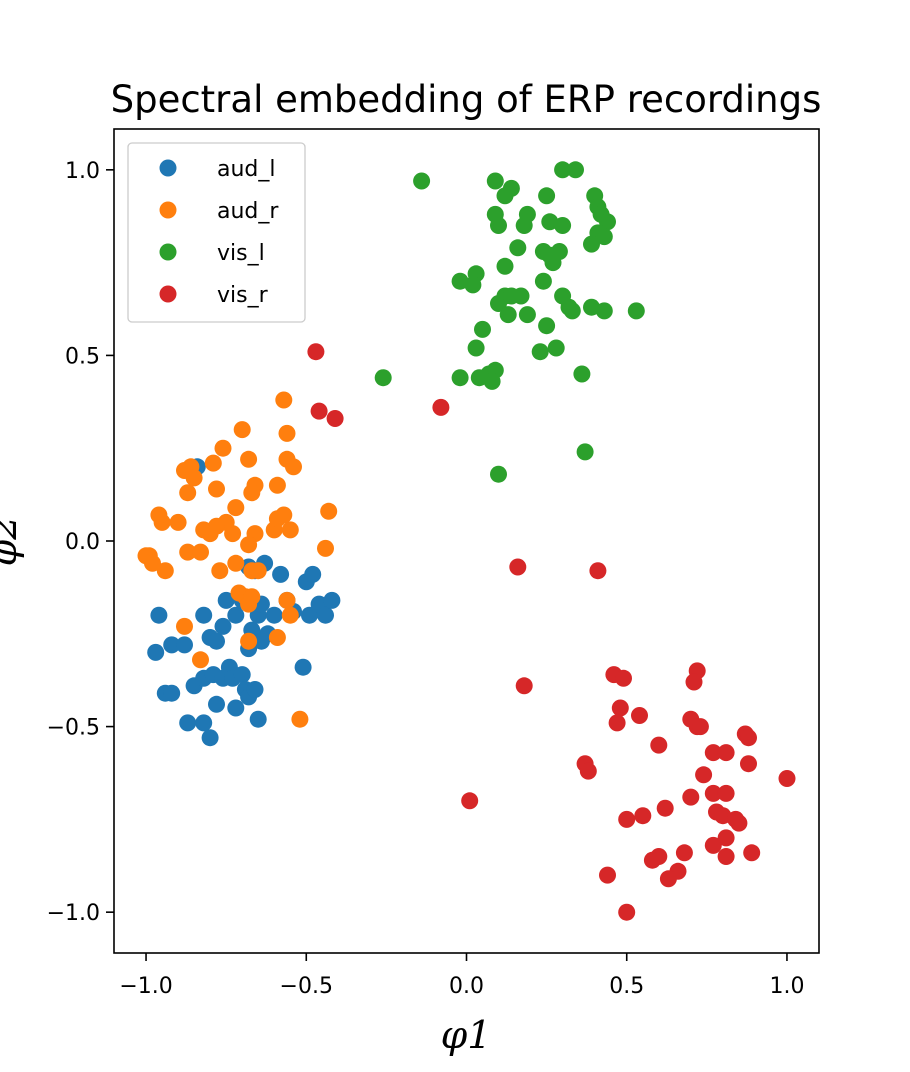 This screenshot has width=910, height=1072. Describe the element at coordinates (216, 232) in the screenshot. I see `legend: aud_l aud_r vis_l vis_r` at that location.